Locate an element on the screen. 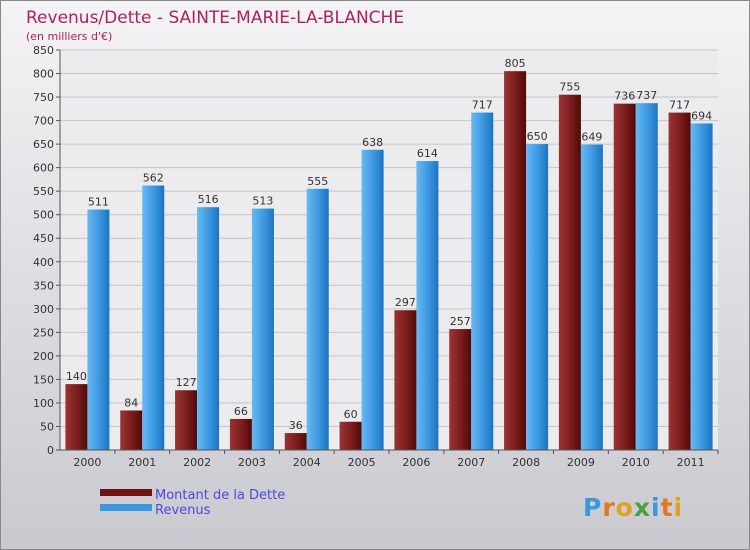 This screenshot has width=750, height=550. data-label-revenus: 511 is located at coordinates (98, 202).